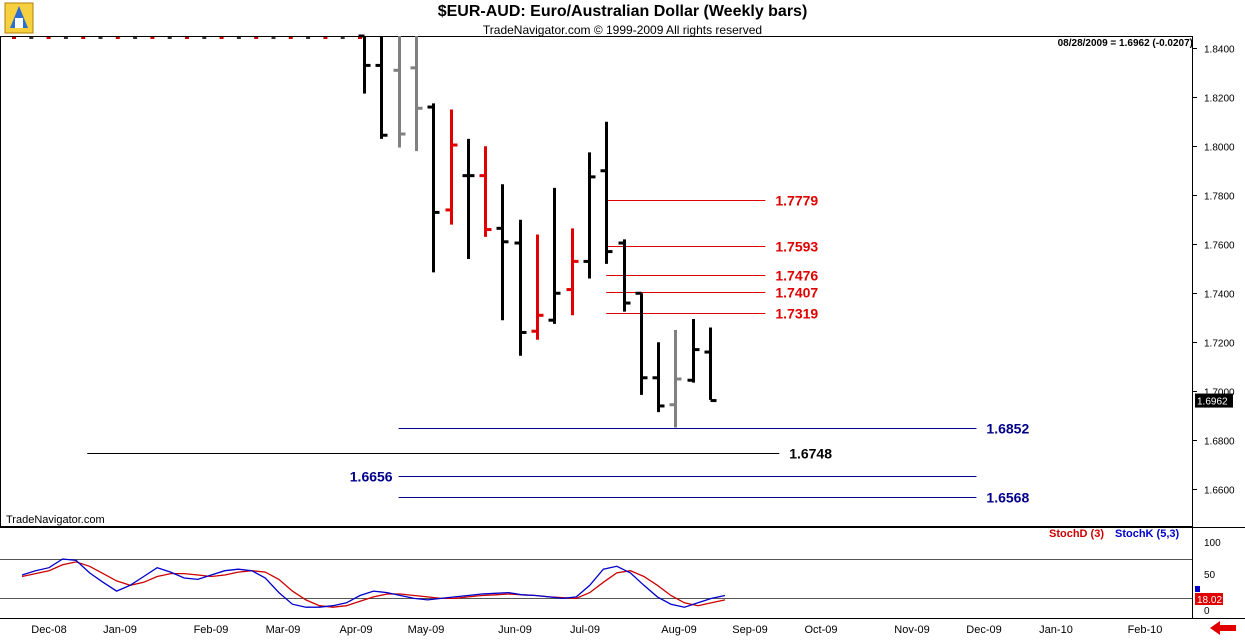 The width and height of the screenshot is (1245, 640). Describe the element at coordinates (1219, 295) in the screenshot. I see `y-tick-label: 1.7400` at that location.